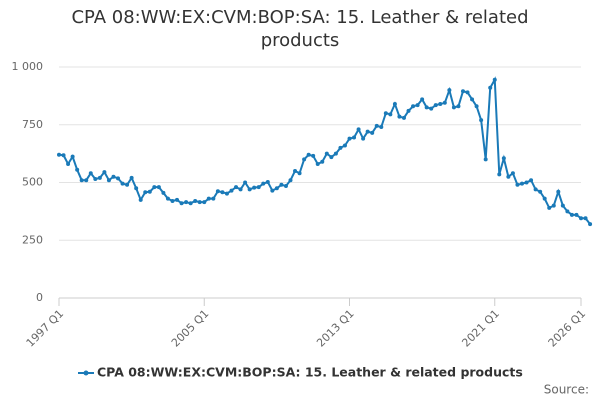  Describe the element at coordinates (190, 328) in the screenshot. I see `x-tick-label: 2005 Q1` at that location.